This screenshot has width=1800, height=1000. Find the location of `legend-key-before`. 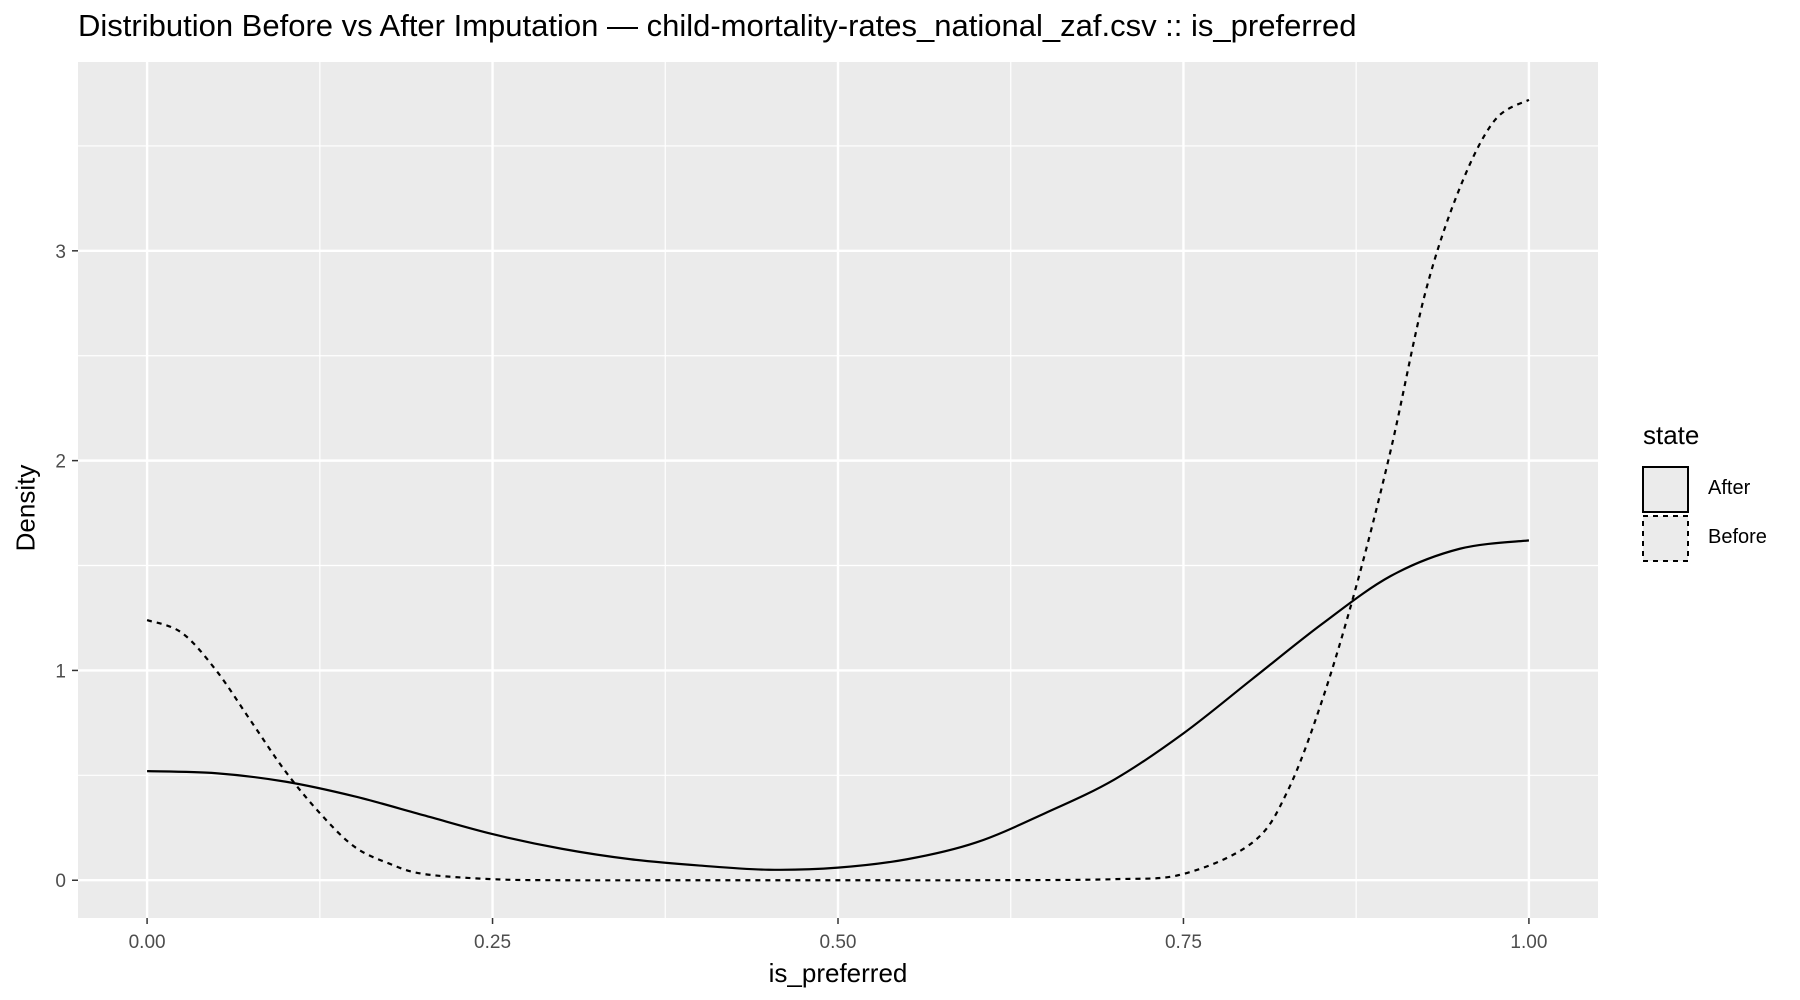

legend-key-before is located at coordinates (1665, 538).